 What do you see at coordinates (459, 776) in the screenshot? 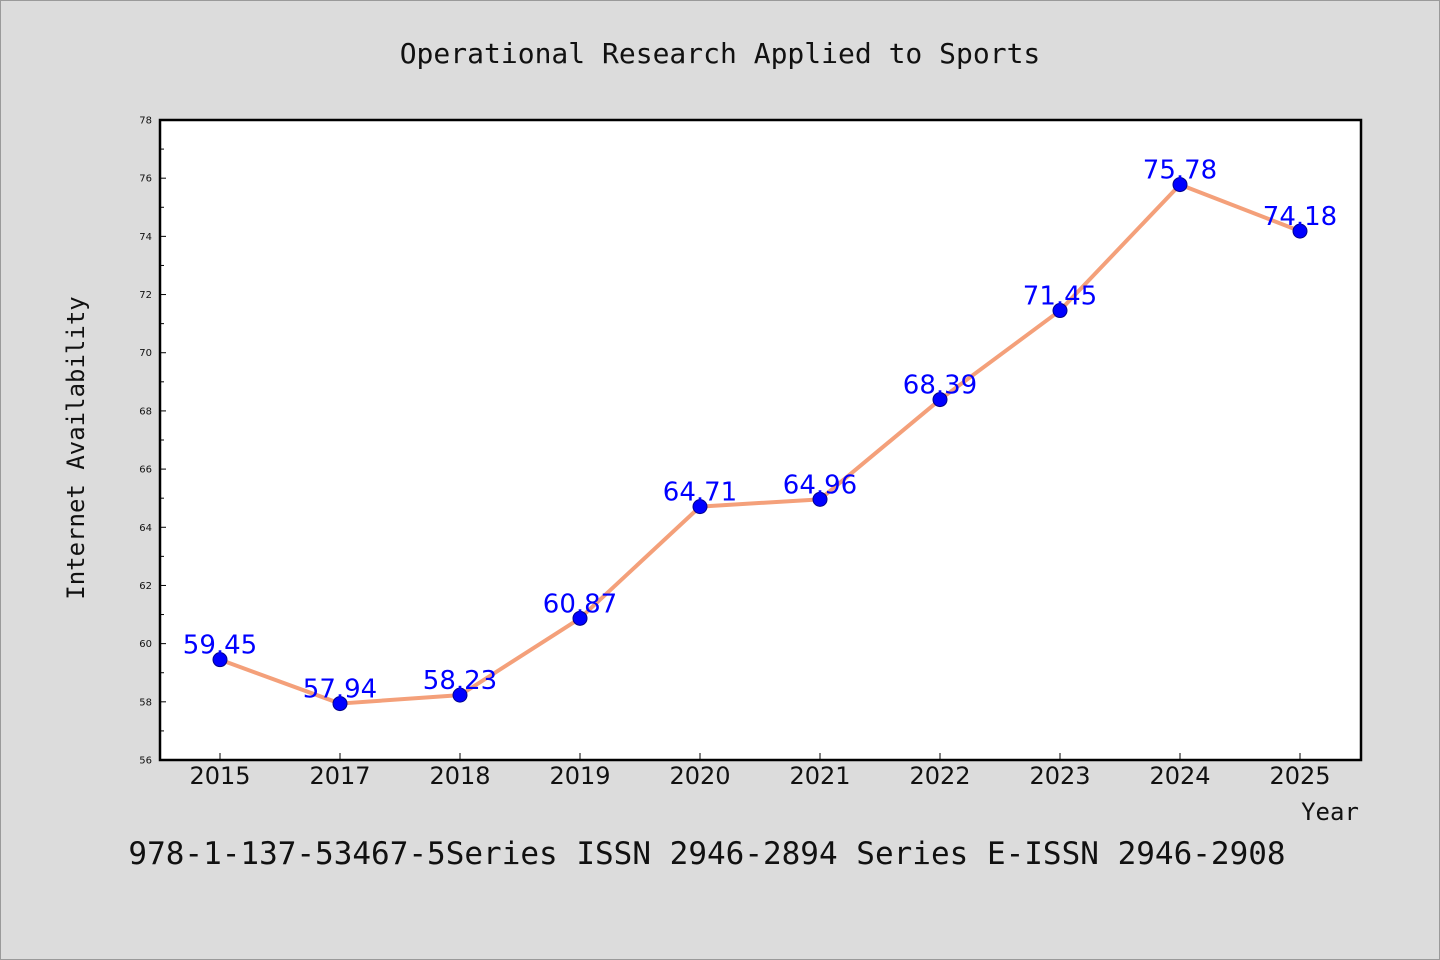
I see `x-tick-label: 2018` at bounding box center [459, 776].